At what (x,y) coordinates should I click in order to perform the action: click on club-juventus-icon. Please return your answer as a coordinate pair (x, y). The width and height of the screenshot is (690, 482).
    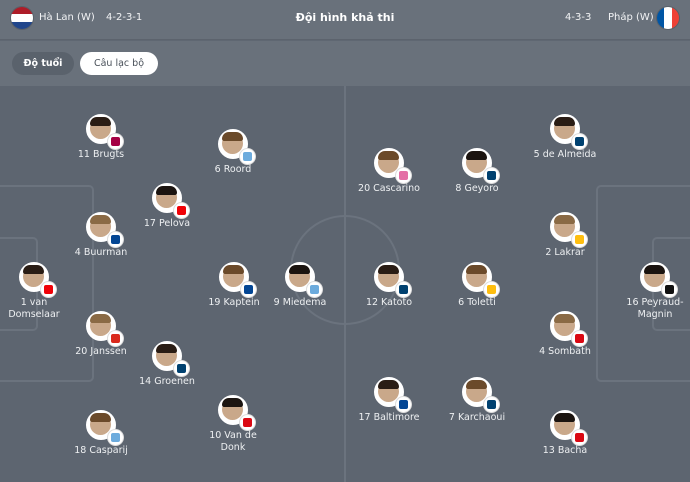
    Looking at the image, I should click on (669, 289).